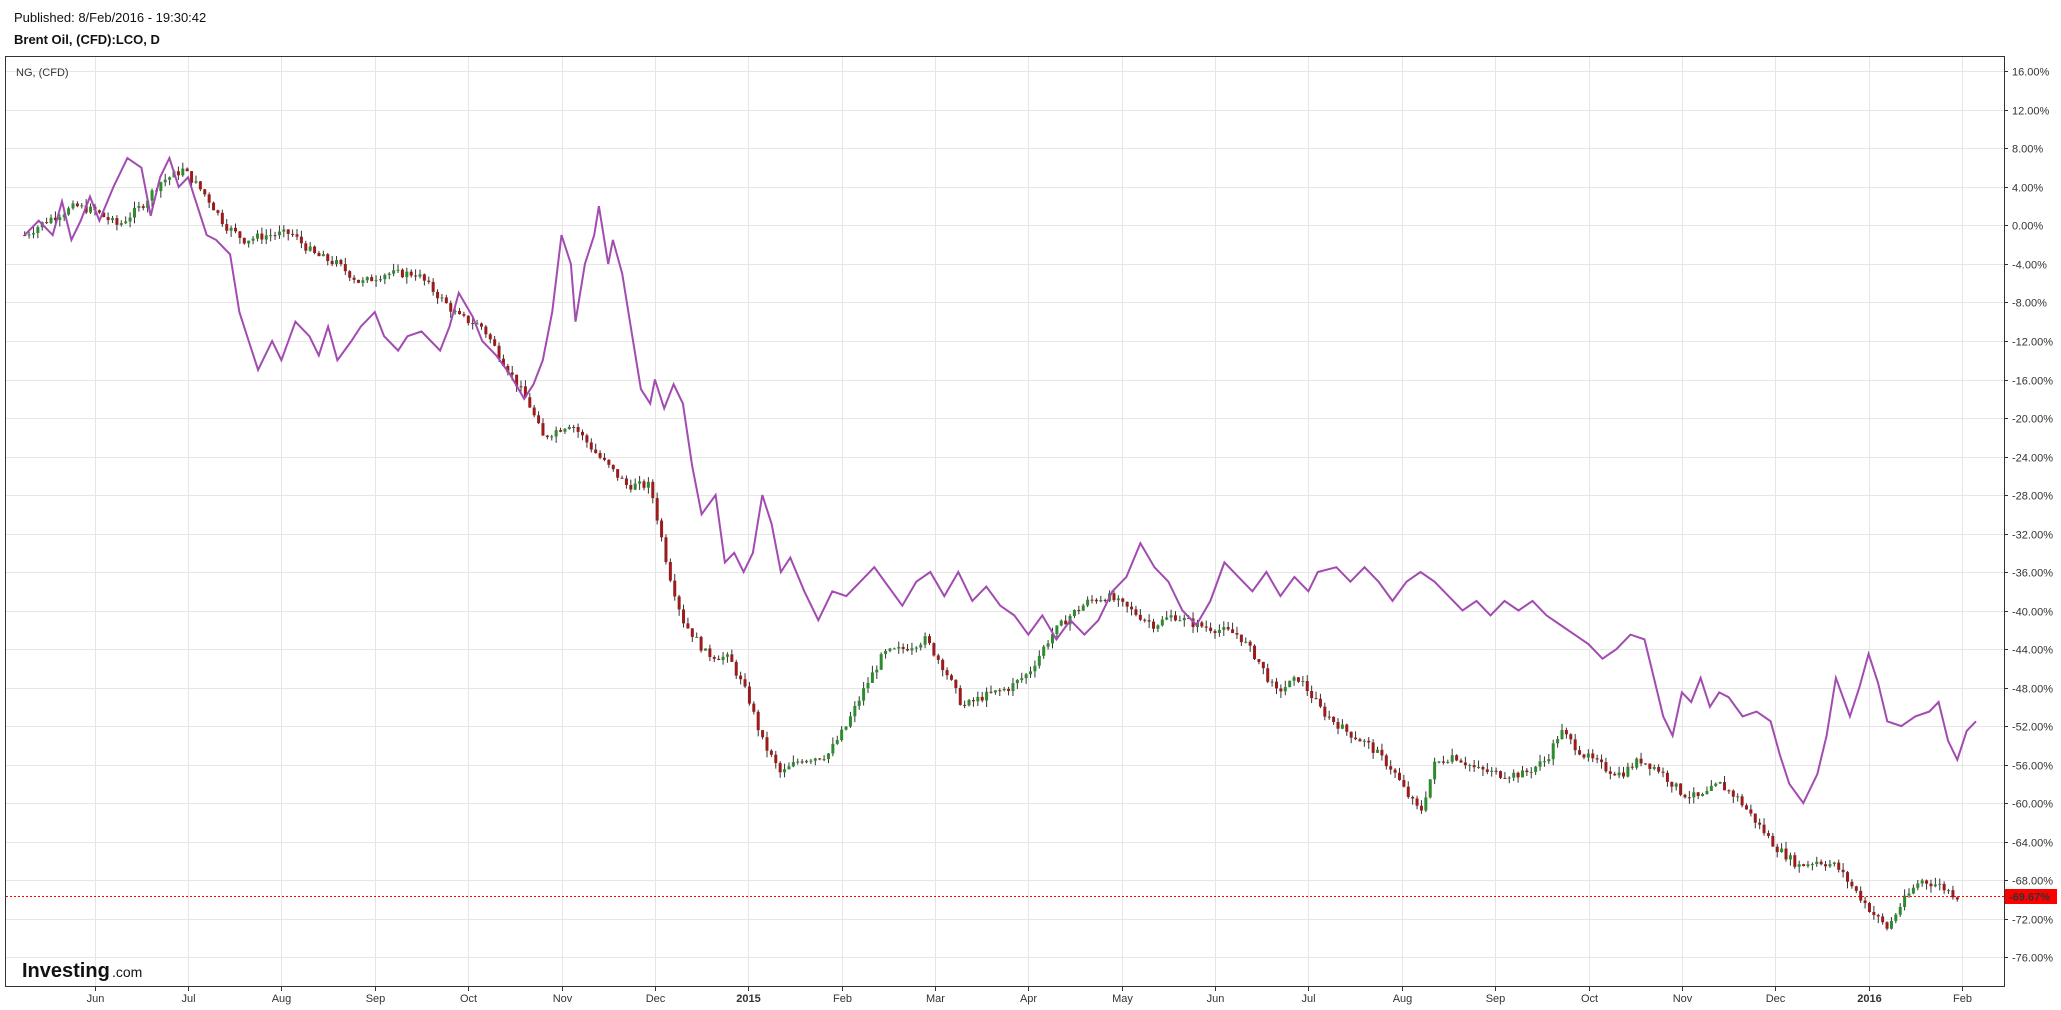  What do you see at coordinates (127, 972) in the screenshot?
I see `logo-suffix: .com` at bounding box center [127, 972].